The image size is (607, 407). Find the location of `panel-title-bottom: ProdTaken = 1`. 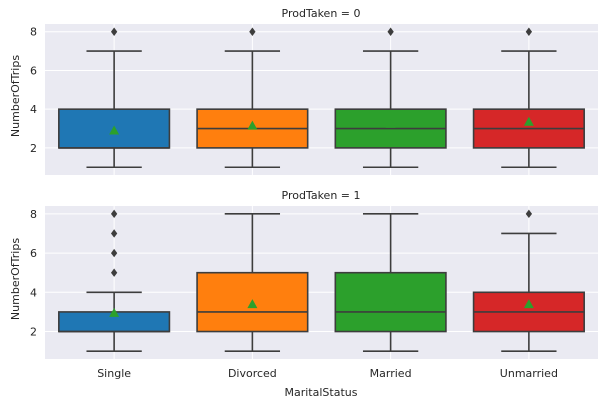

panel-title-bottom: ProdTaken = 1 is located at coordinates (321, 195).